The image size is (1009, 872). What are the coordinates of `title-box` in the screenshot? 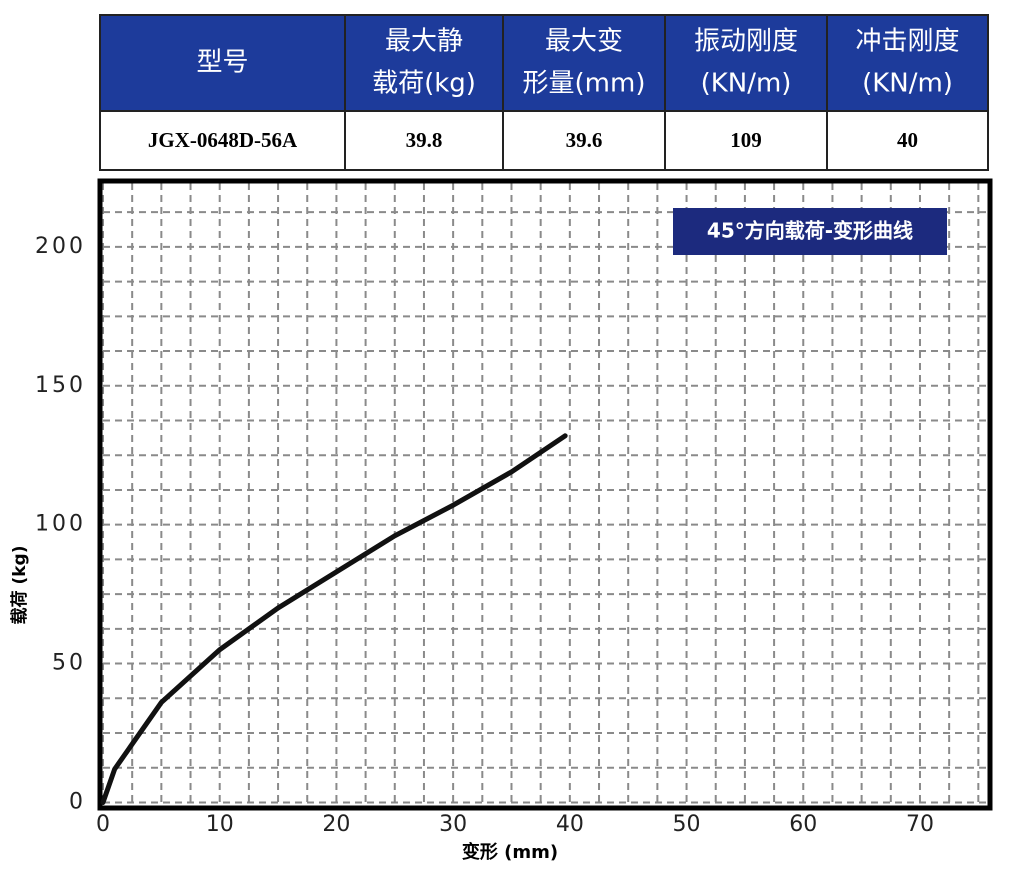 It's located at (810, 231).